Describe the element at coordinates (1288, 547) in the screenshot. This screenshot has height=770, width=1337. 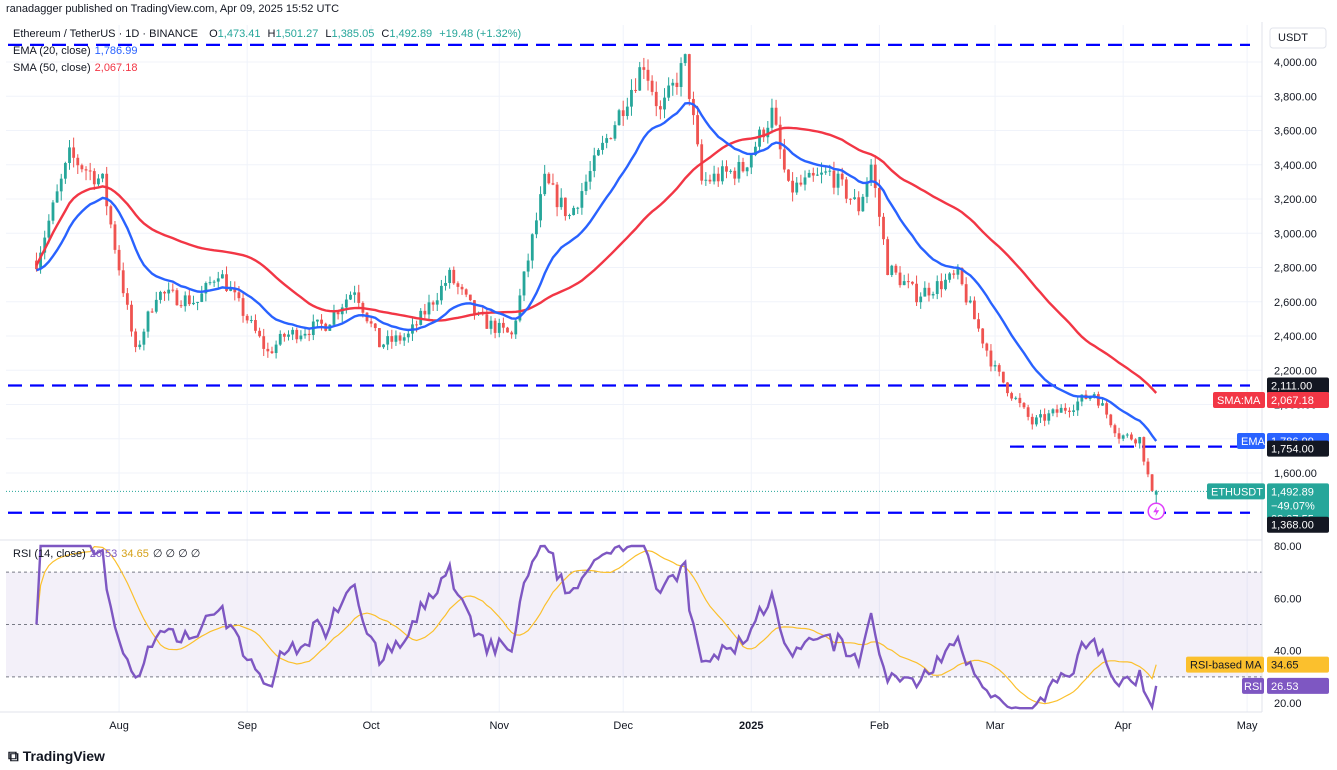
I see `rsi-tick-label: 80.00` at that location.